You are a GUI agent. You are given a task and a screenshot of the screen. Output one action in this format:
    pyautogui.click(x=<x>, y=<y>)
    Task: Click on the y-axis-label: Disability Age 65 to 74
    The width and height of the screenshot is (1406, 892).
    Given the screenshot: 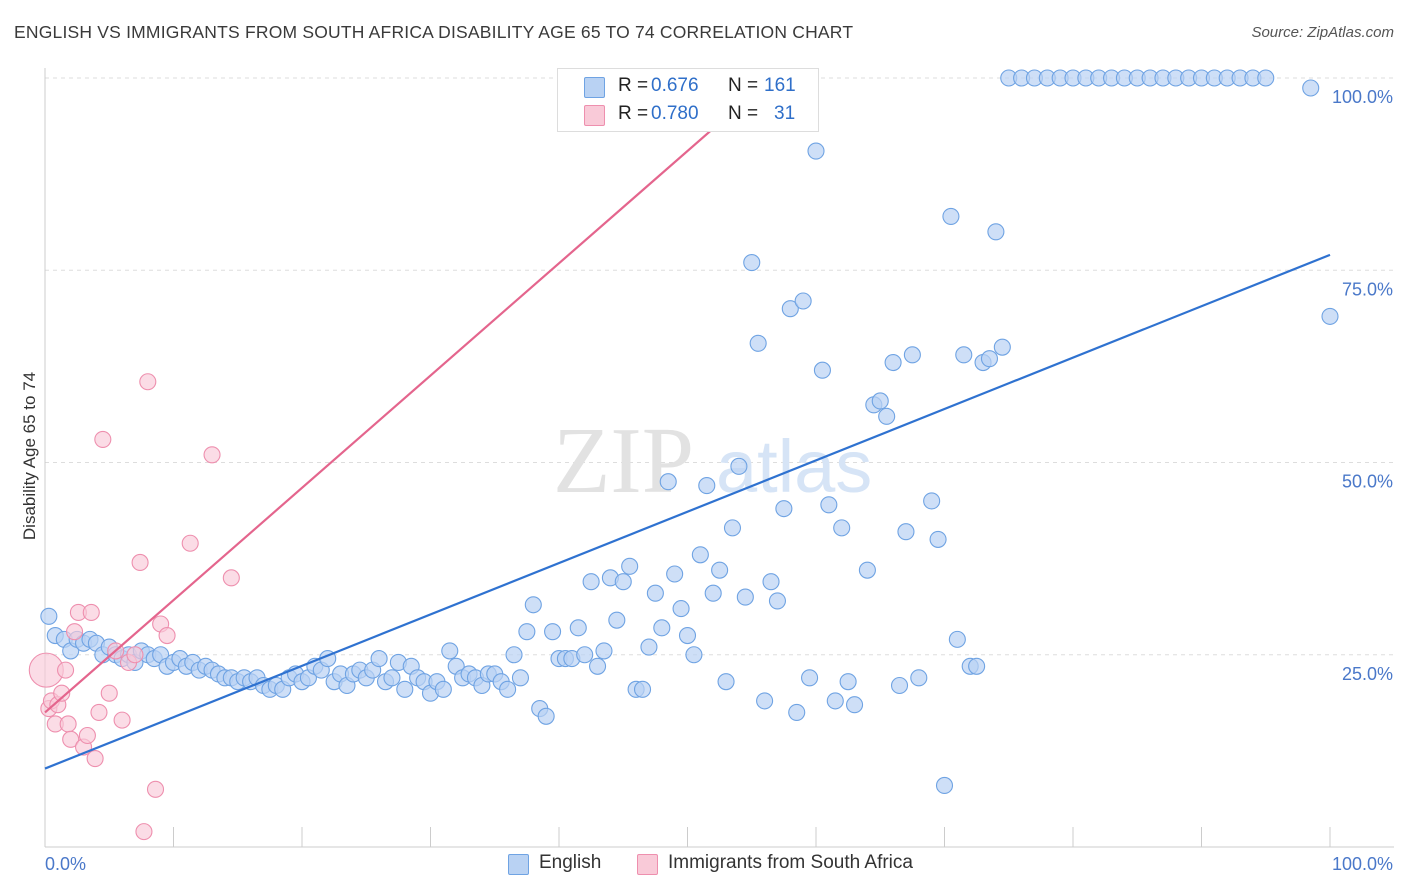 What is the action you would take?
    pyautogui.click(x=29, y=456)
    